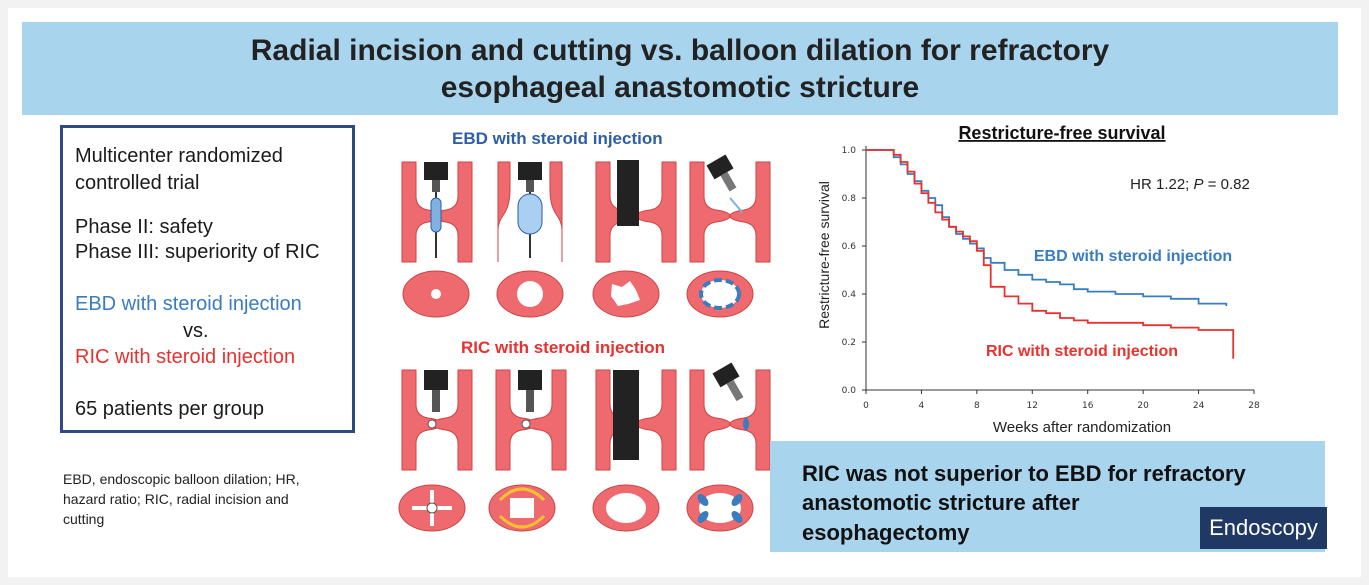 Image resolution: width=1369 pixels, height=585 pixels. I want to click on conclusion-line-3: esophagectomy, so click(886, 532).